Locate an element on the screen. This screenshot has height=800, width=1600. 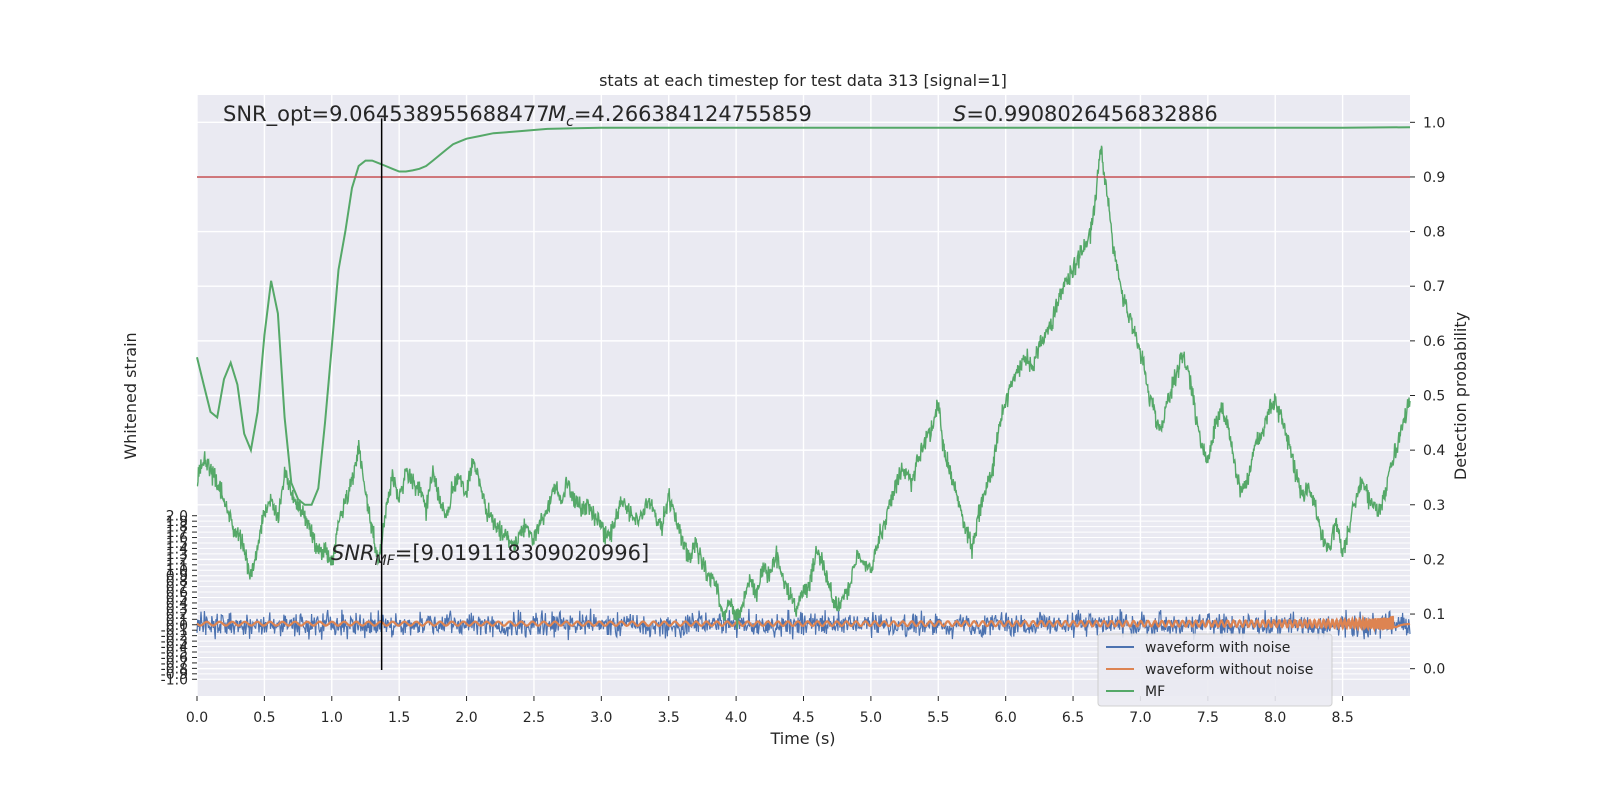
legend-label-noise: waveform with noise is located at coordinates (1217, 648).